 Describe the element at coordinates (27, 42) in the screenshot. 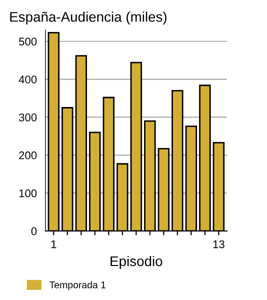

I see `y-tick-label: 500` at that location.